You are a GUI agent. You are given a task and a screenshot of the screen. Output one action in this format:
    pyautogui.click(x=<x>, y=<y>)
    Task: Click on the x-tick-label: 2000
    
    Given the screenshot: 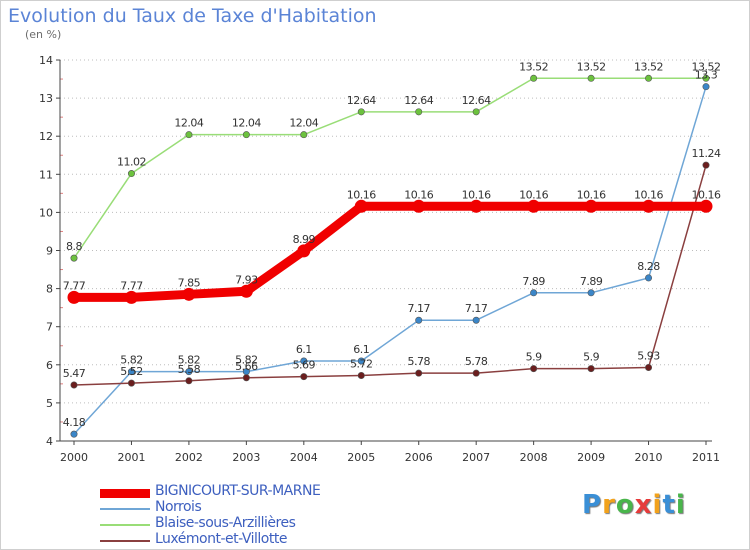 What is the action you would take?
    pyautogui.click(x=74, y=457)
    